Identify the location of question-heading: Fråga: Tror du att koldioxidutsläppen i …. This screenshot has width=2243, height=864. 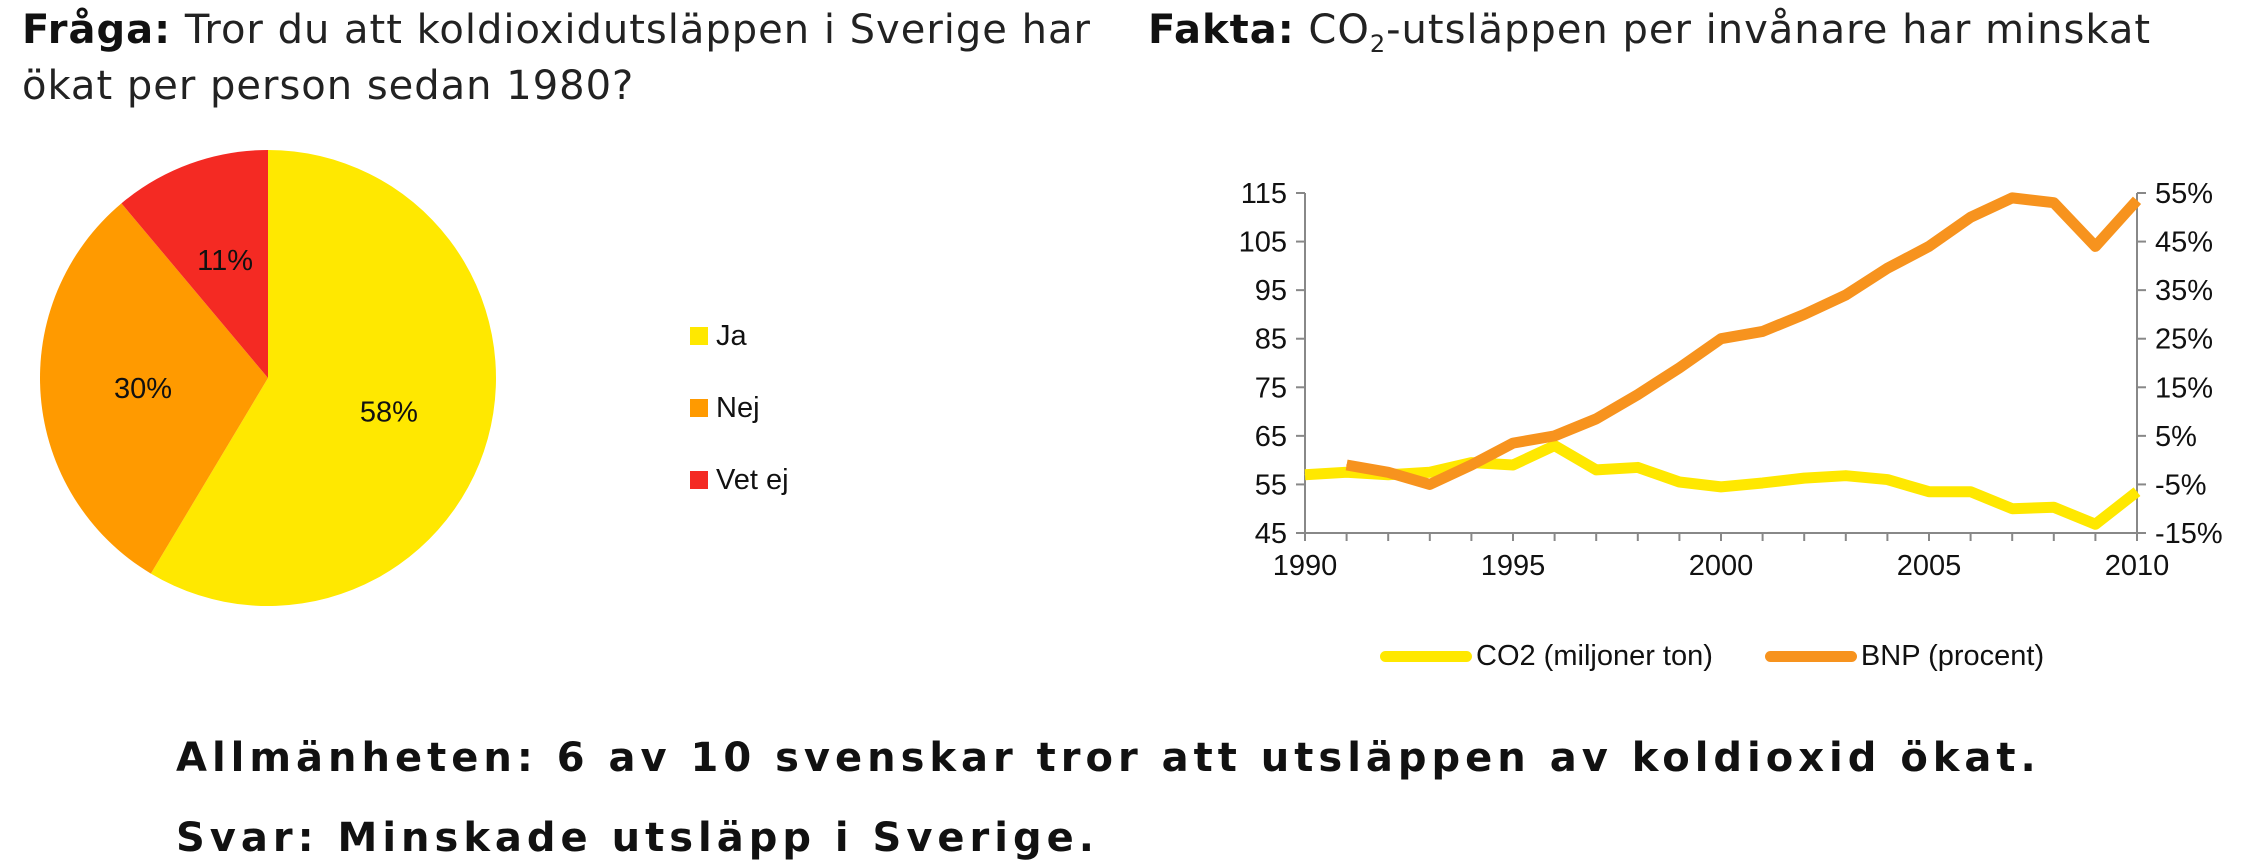
(562, 58).